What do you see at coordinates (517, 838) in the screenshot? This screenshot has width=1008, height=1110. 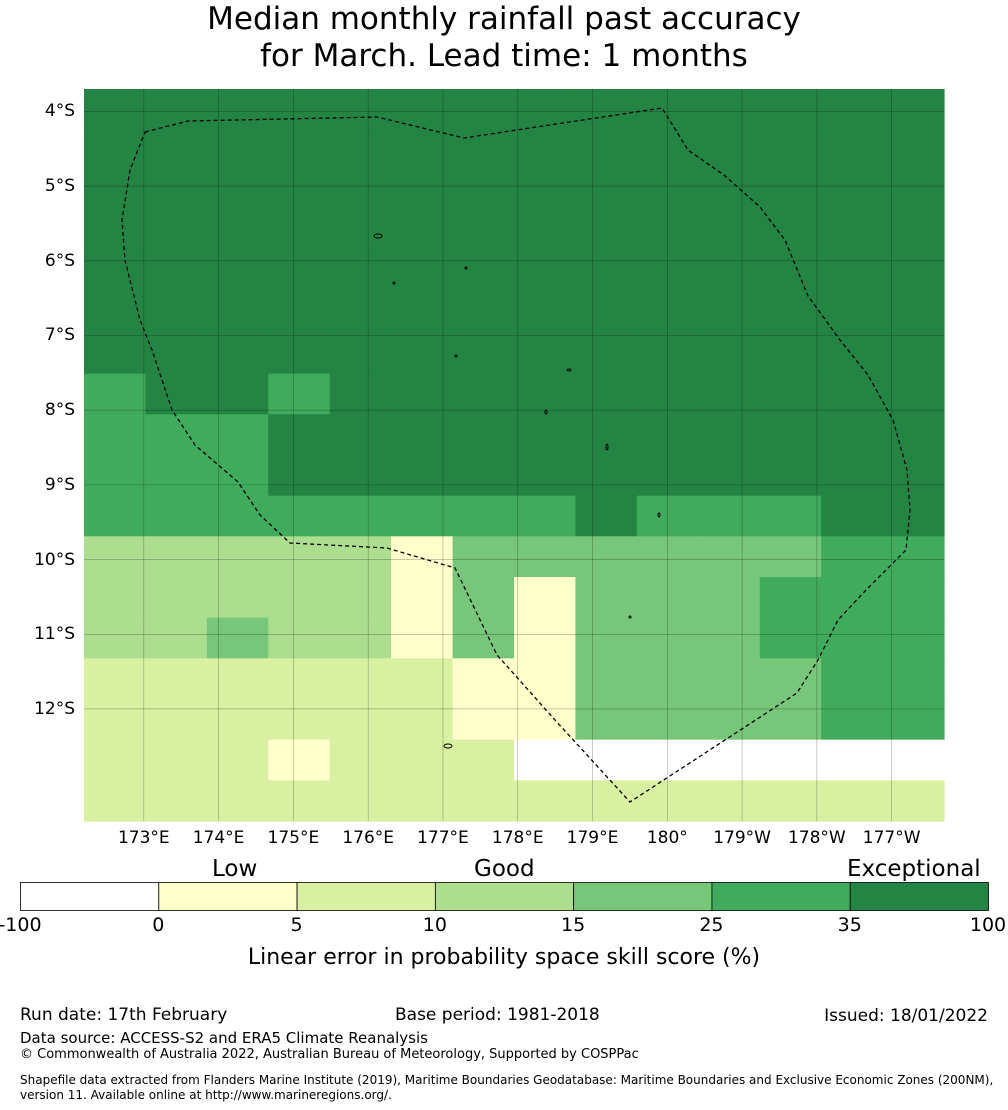 I see `longitude-tick-label: 178°E` at bounding box center [517, 838].